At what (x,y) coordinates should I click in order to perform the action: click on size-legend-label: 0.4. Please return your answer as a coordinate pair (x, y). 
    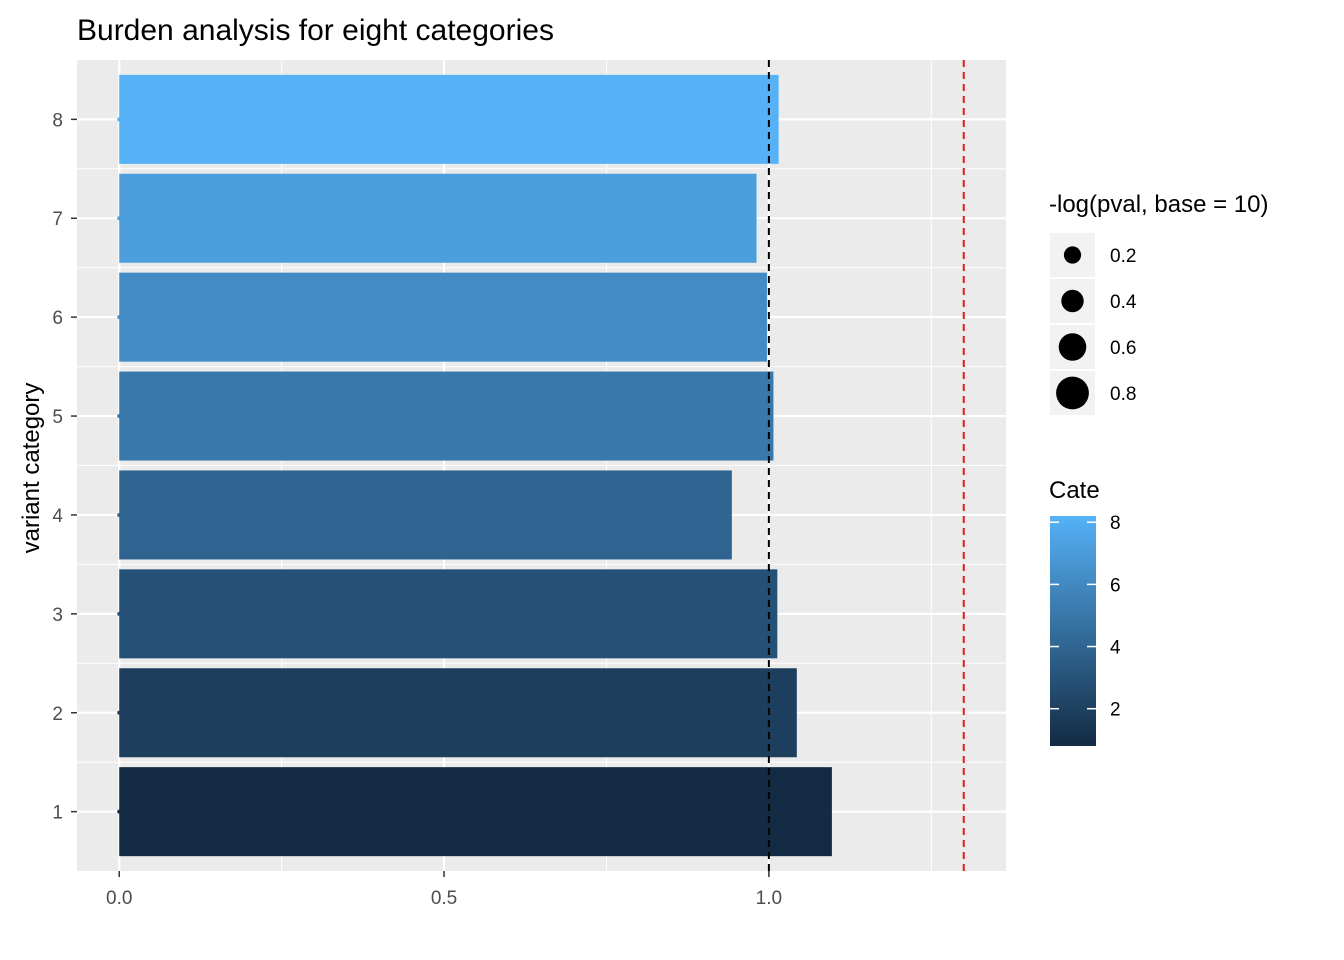
    Looking at the image, I should click on (1123, 302).